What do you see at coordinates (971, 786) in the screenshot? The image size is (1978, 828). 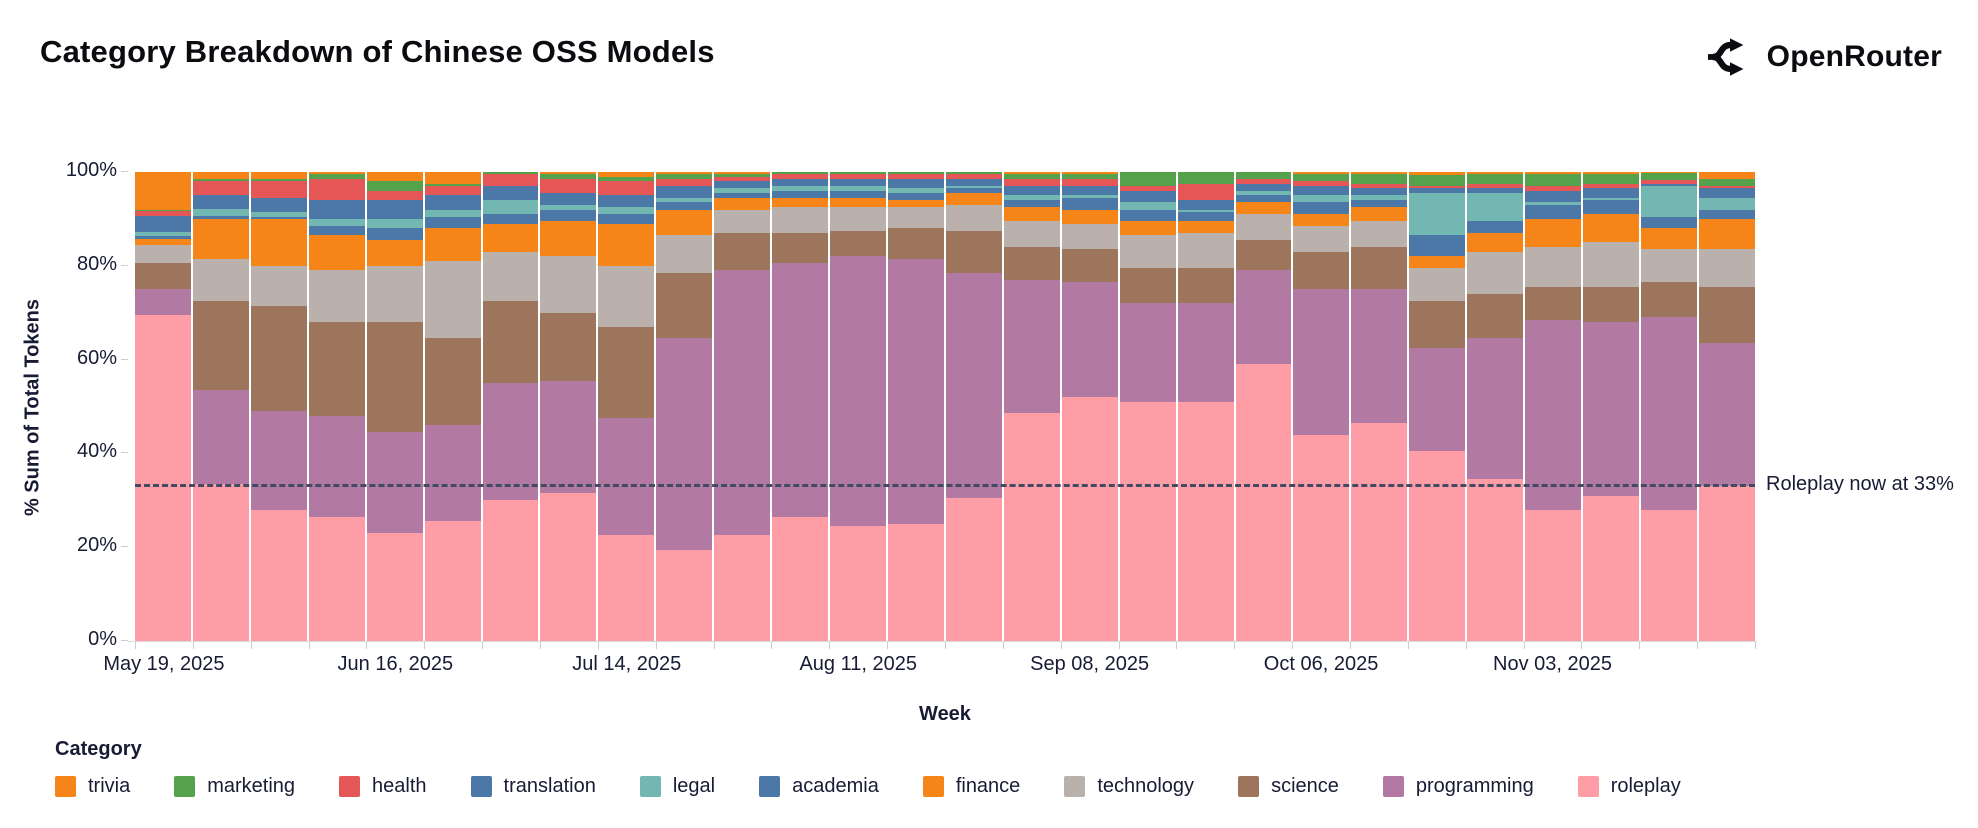 I see `legend-item-finance: finance` at bounding box center [971, 786].